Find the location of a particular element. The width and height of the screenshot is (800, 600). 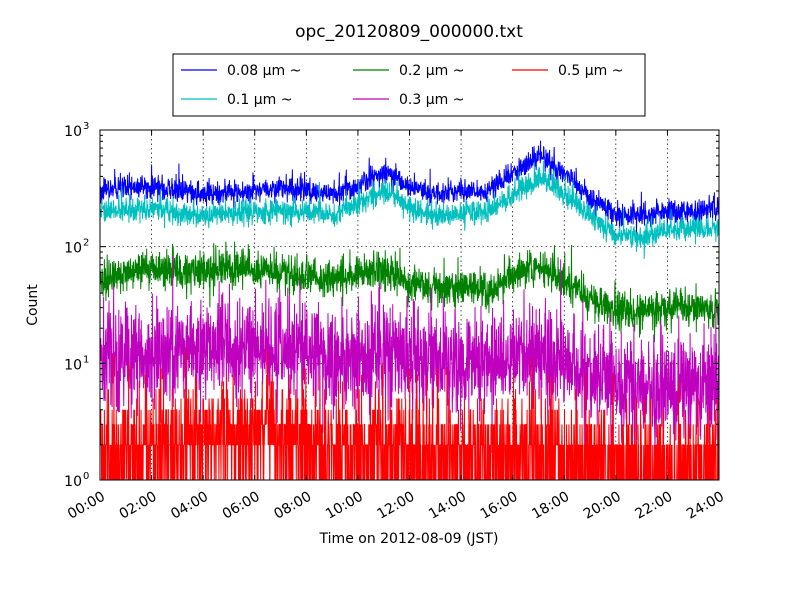

y-axis-label: Count is located at coordinates (33, 305).